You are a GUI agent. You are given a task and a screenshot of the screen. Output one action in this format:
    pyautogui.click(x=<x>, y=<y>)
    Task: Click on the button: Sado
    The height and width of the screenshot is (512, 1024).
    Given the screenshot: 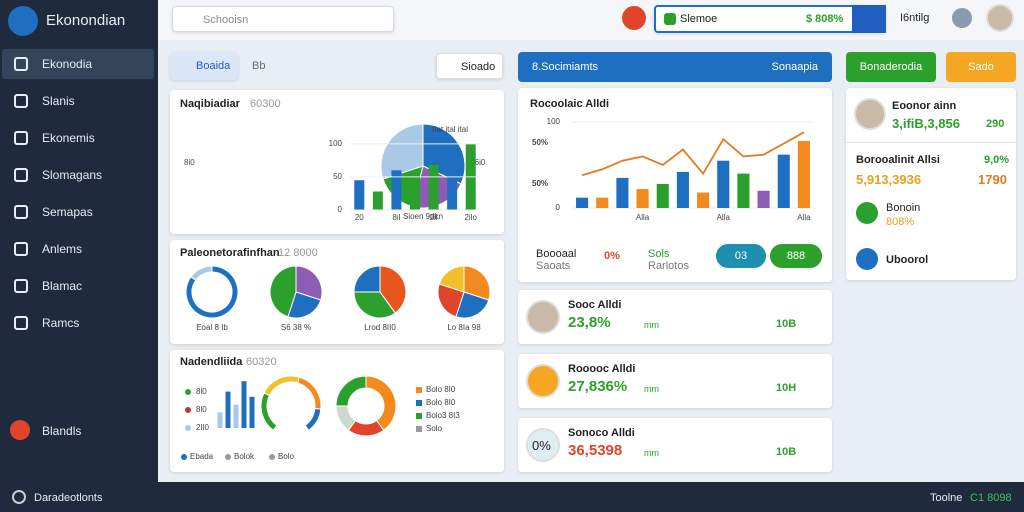 What is the action you would take?
    pyautogui.click(x=981, y=67)
    